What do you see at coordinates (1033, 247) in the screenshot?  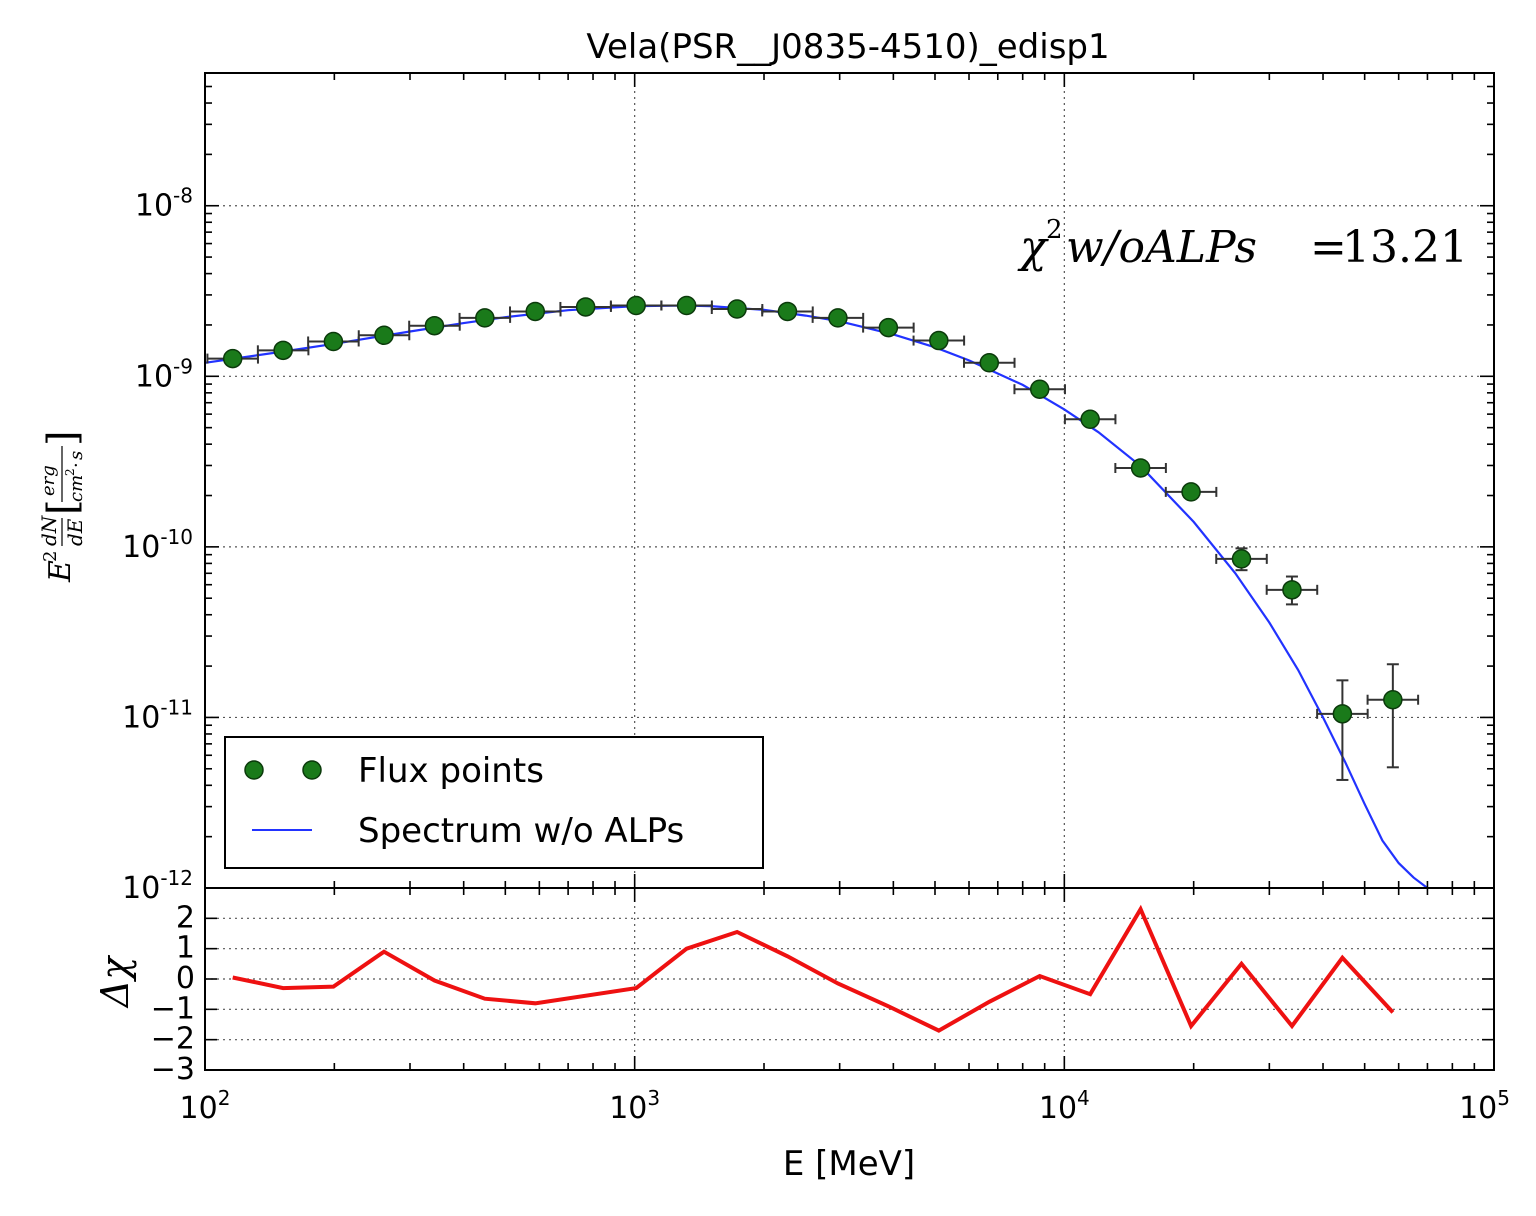 I see `chi-symbol: χ` at bounding box center [1033, 247].